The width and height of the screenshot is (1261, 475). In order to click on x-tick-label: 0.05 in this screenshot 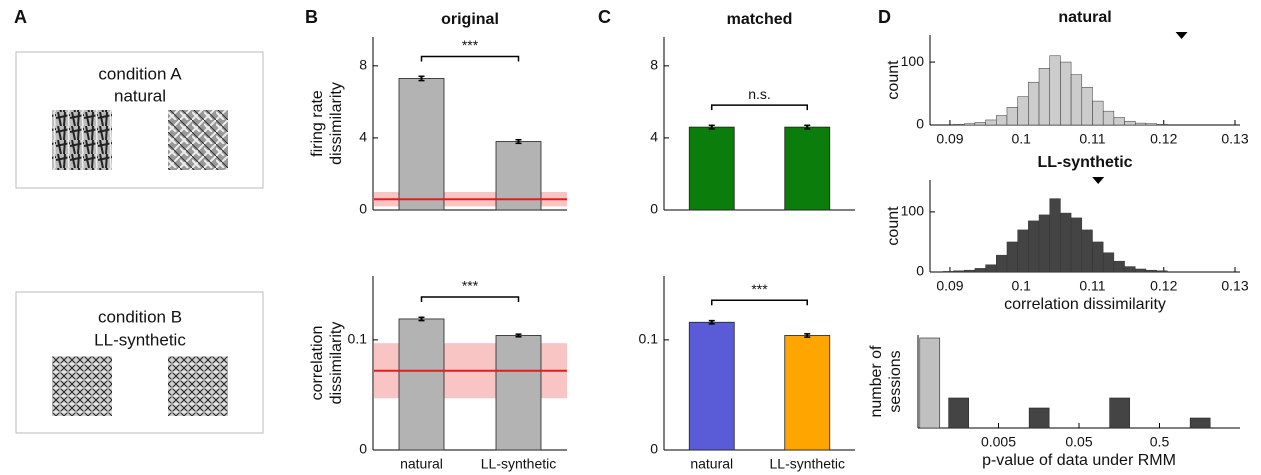, I will do `click(1078, 442)`.